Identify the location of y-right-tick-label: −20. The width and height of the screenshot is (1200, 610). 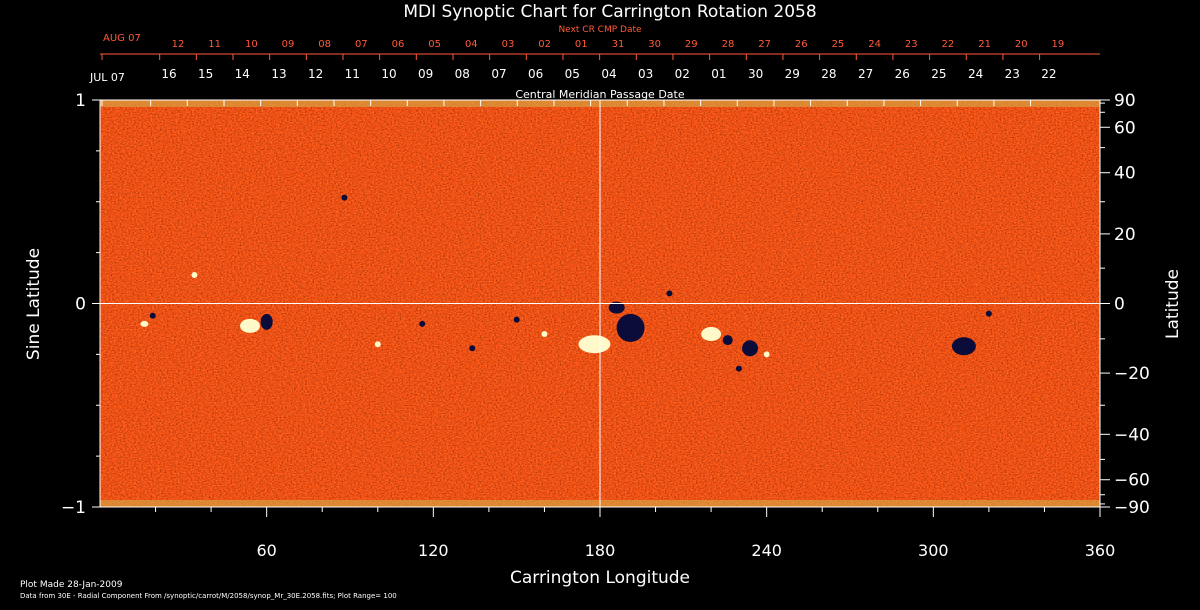
(1132, 374).